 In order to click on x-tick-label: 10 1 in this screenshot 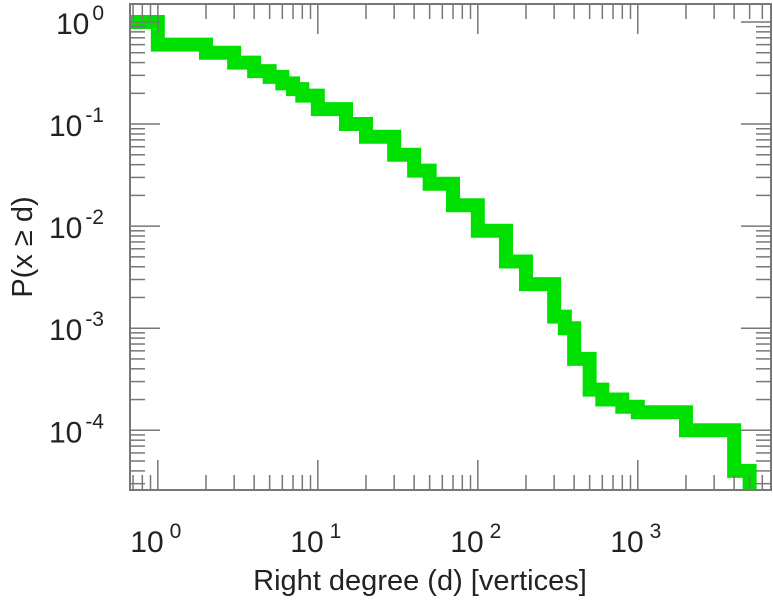, I will do `click(315, 539)`.